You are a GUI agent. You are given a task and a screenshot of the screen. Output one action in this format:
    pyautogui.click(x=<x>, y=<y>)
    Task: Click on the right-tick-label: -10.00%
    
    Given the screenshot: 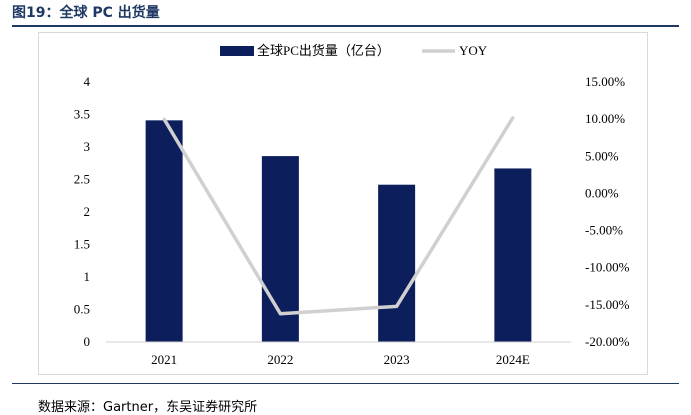 What is the action you would take?
    pyautogui.click(x=607, y=267)
    